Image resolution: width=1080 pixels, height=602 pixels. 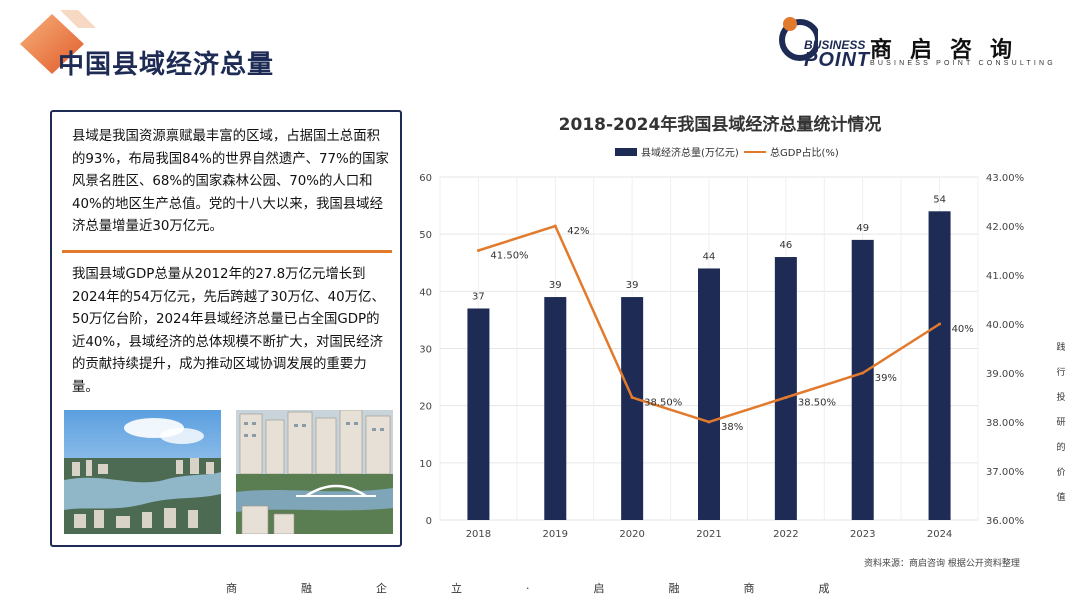 What do you see at coordinates (1005, 276) in the screenshot?
I see `right-tick-label: 41.00%` at bounding box center [1005, 276].